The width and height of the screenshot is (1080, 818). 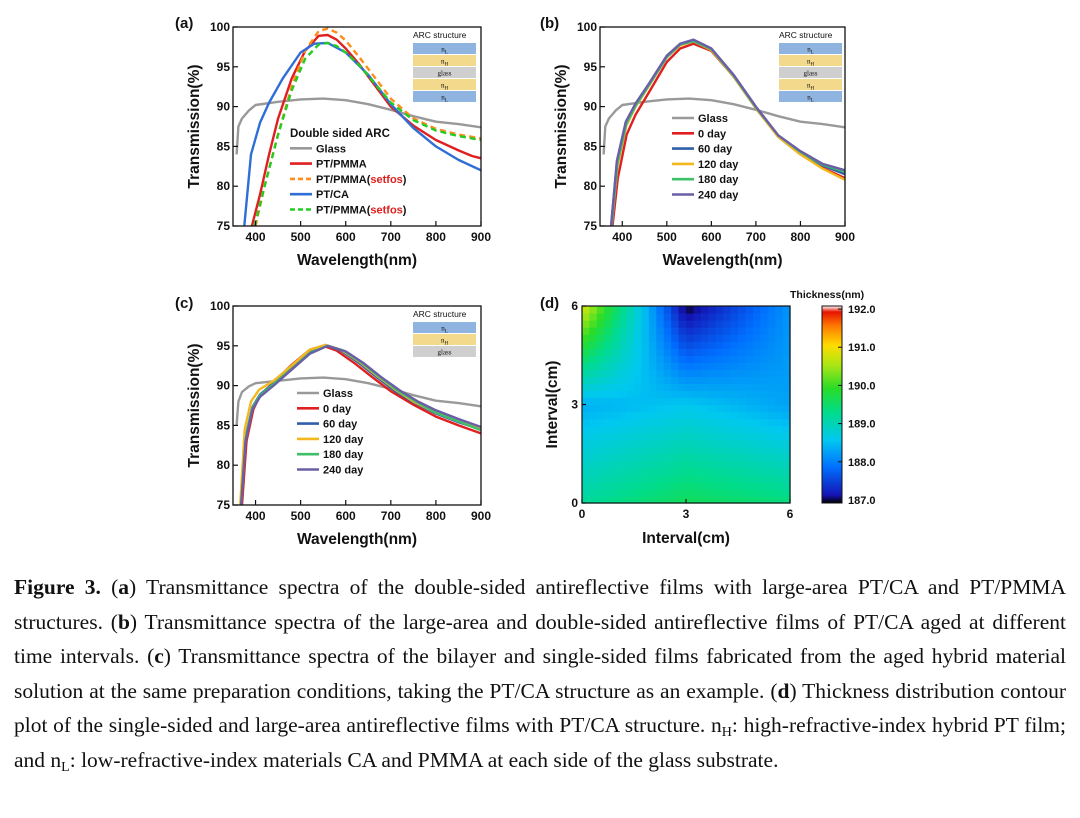 What do you see at coordinates (718, 165) in the screenshot?
I see `legend-label: 120 day` at bounding box center [718, 165].